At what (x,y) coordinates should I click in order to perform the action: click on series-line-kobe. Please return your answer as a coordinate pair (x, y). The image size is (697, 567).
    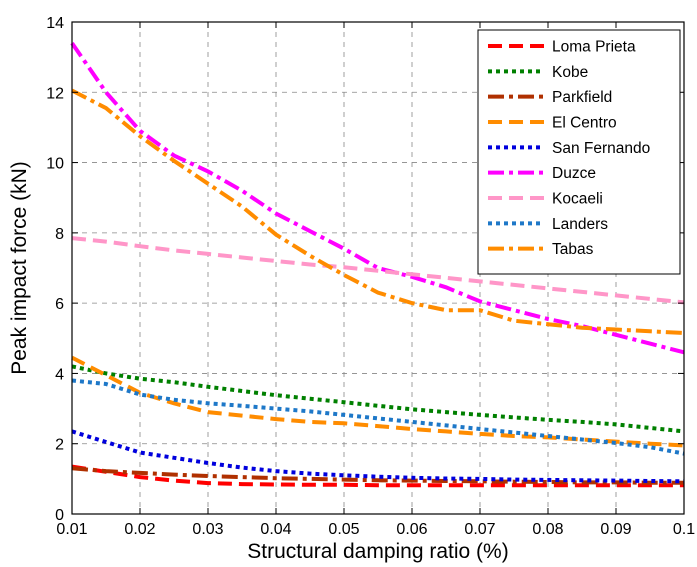
    Looking at the image, I should click on (378, 399).